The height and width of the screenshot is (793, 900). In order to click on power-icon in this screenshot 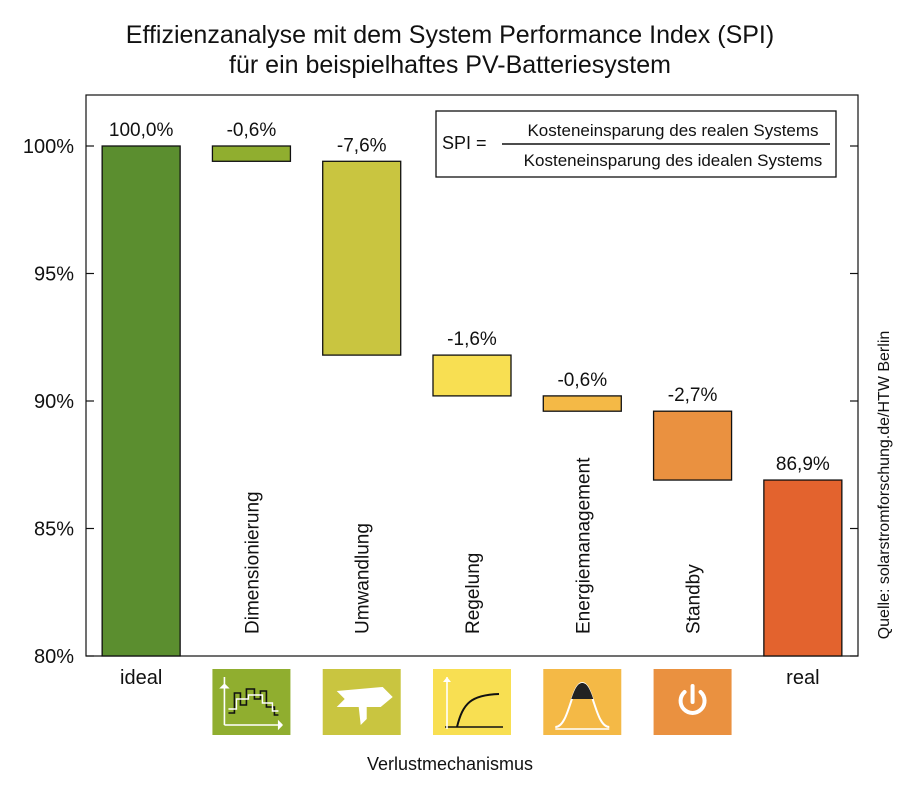, I will do `click(692, 702)`.